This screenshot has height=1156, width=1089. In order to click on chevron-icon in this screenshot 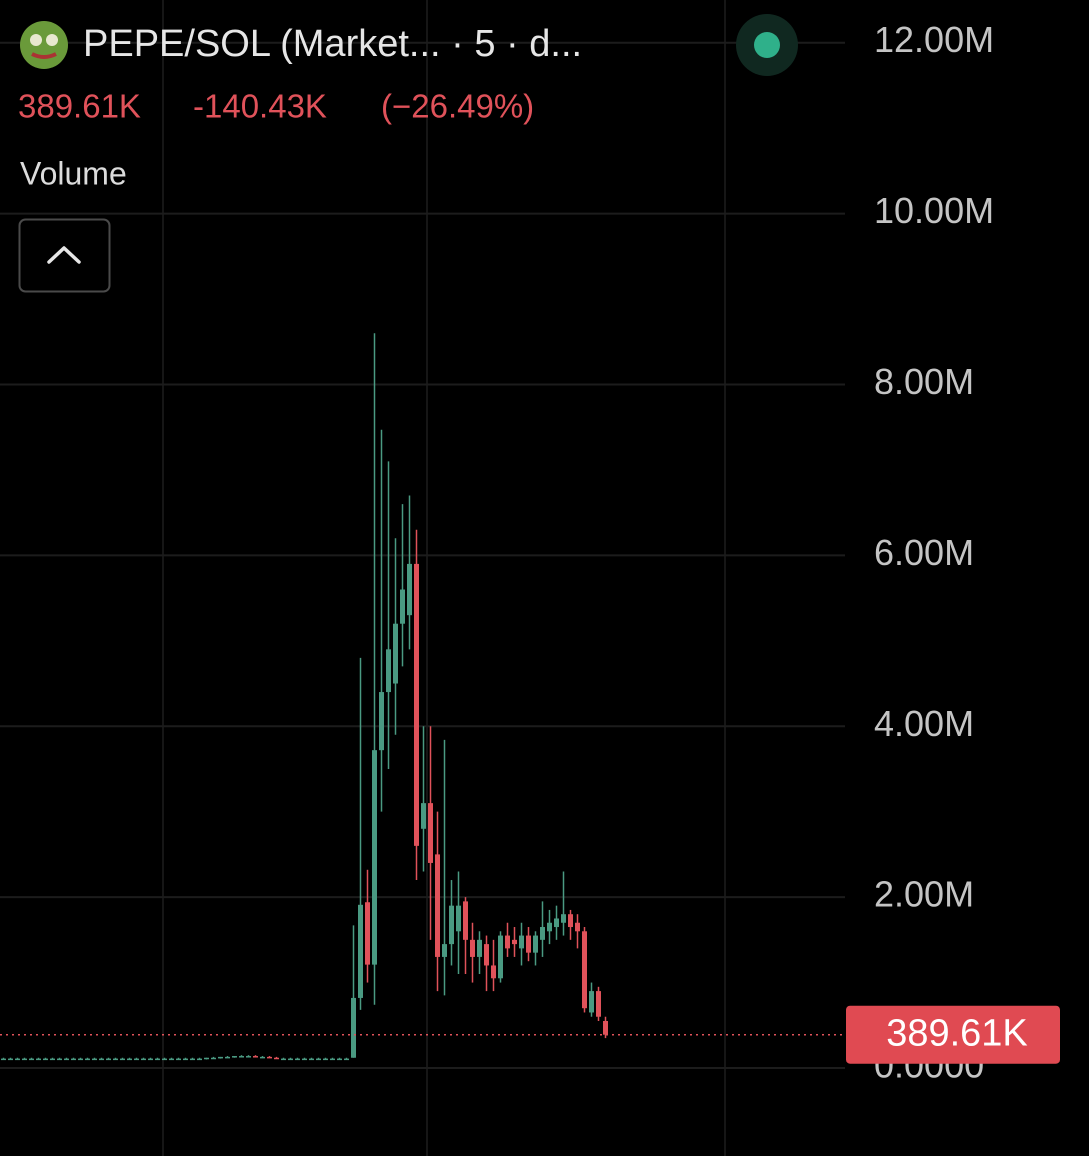, I will do `click(64, 255)`.